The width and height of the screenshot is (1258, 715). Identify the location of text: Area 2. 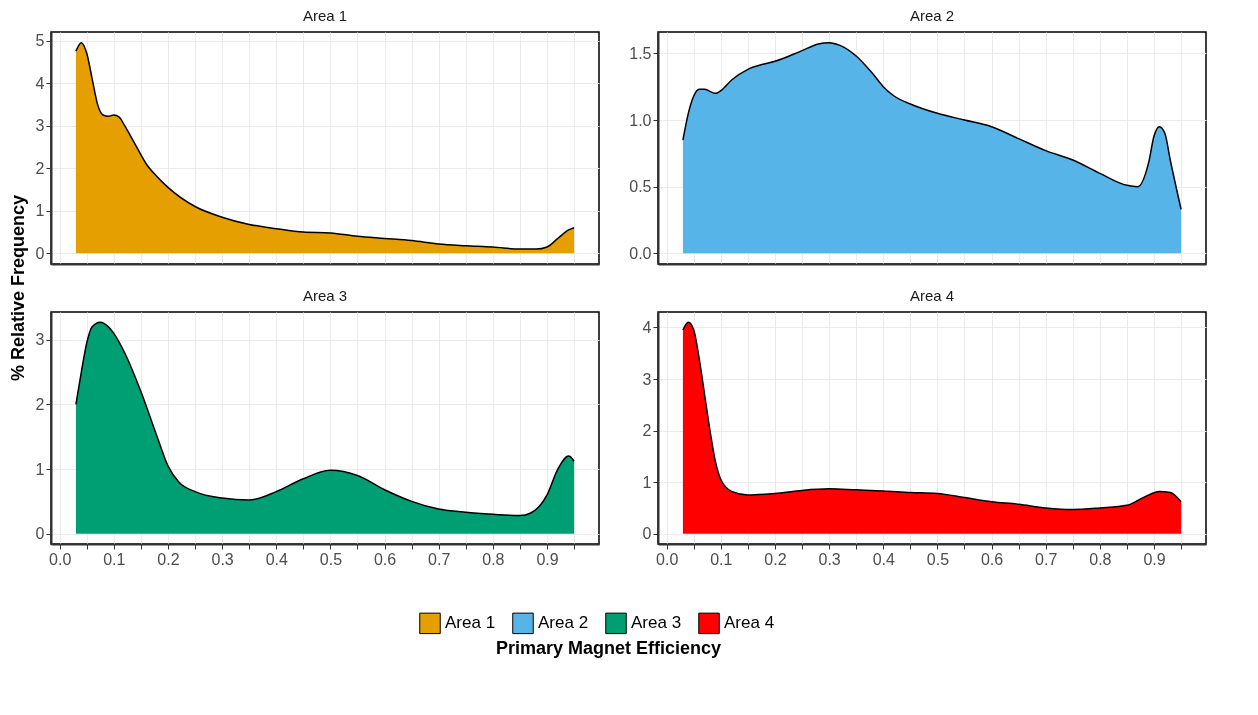
(563, 623).